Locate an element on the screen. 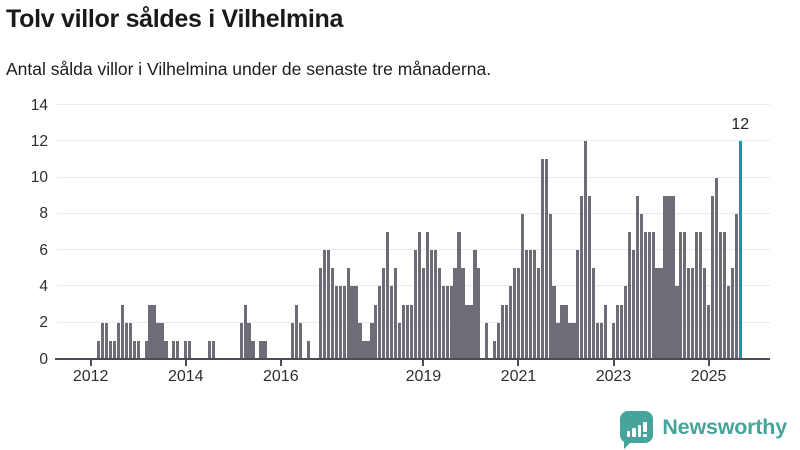 This screenshot has width=800, height=450. y-tick-label-14: 14 is located at coordinates (39, 105).